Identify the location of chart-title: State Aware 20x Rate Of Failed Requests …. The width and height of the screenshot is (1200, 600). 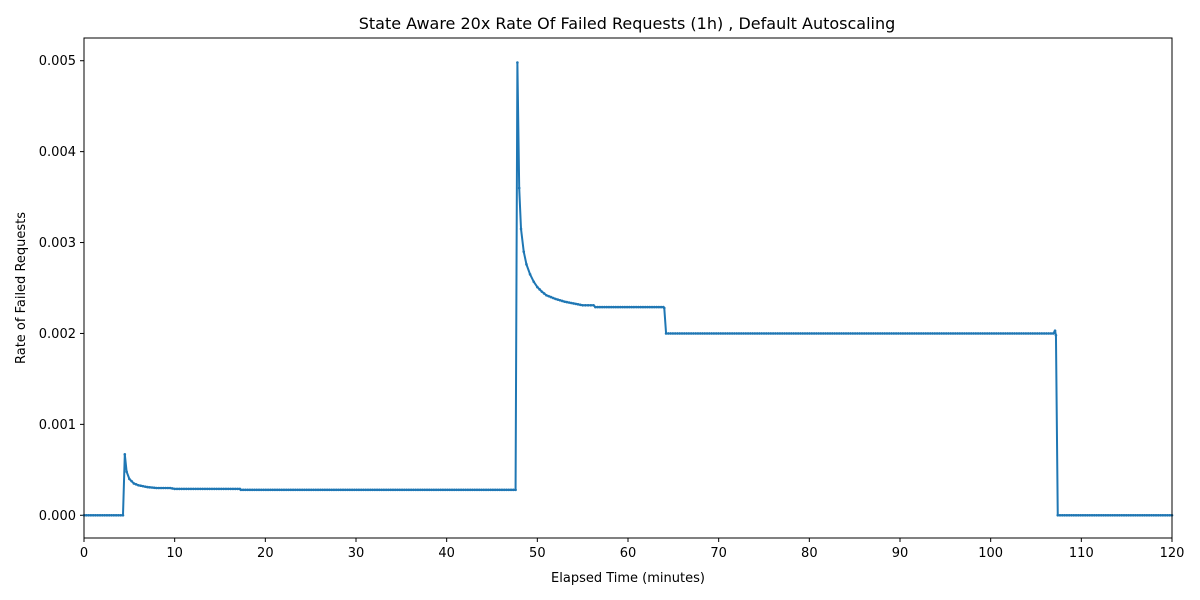
(627, 23).